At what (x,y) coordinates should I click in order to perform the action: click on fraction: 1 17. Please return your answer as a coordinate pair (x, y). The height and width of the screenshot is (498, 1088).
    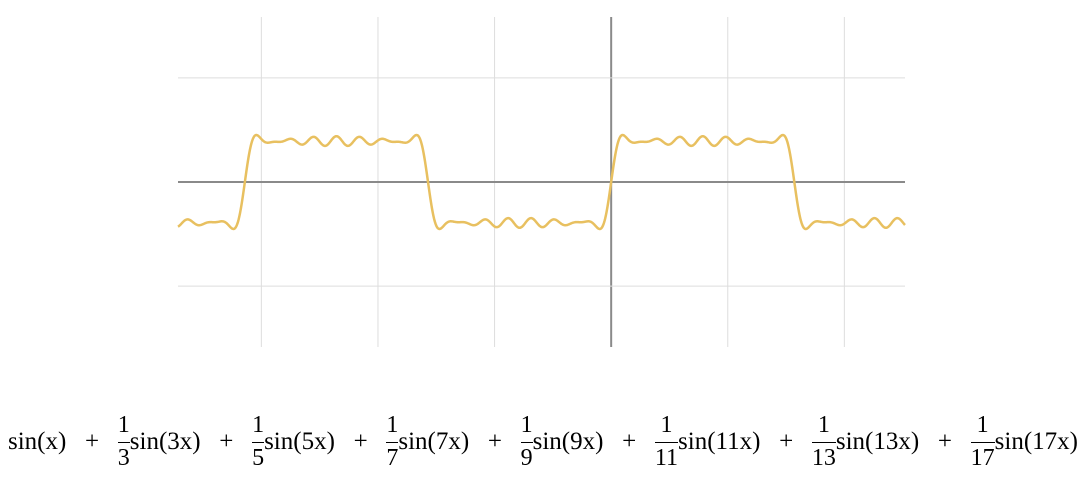
    Looking at the image, I should click on (982, 441).